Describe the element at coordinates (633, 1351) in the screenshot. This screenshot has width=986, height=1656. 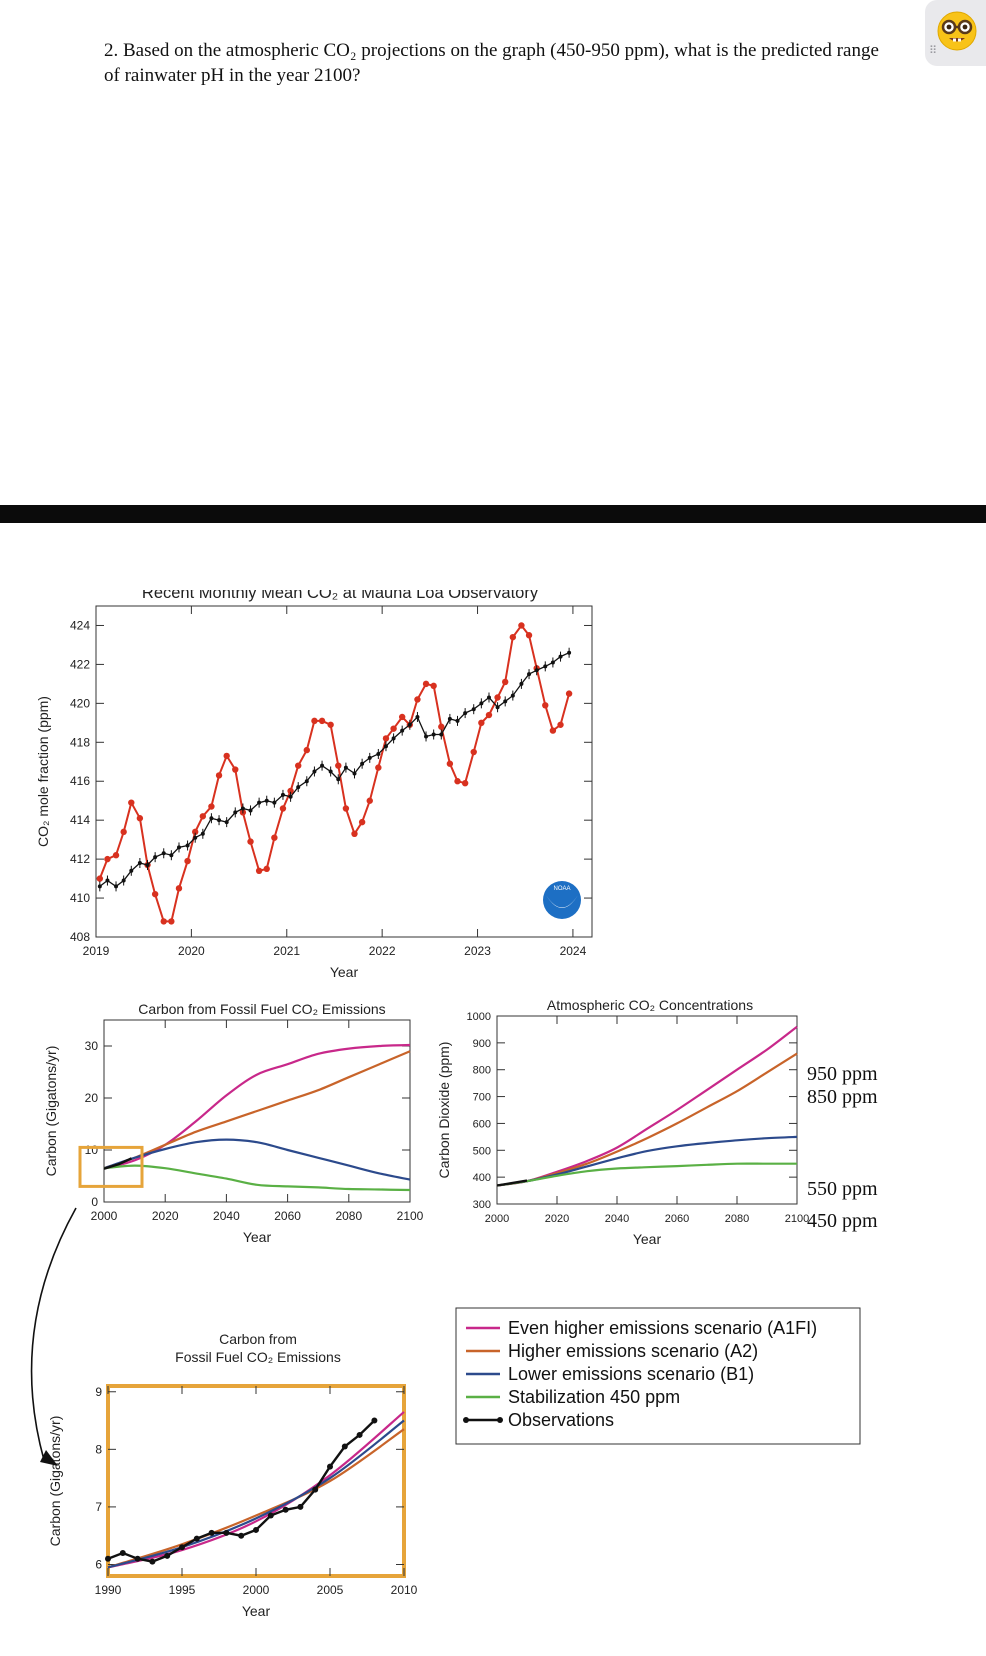
I see `legend-label: Higher emissions scenario (A2)` at that location.